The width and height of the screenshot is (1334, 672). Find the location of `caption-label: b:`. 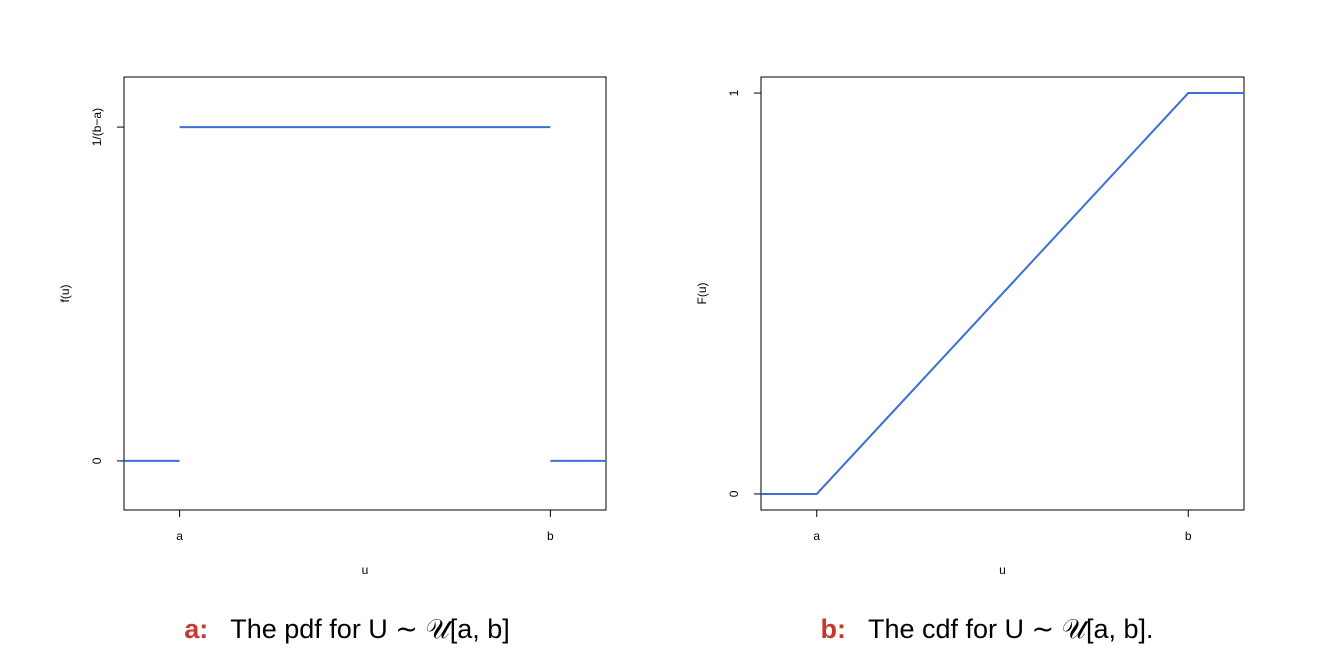

caption-label: b: is located at coordinates (832, 629).